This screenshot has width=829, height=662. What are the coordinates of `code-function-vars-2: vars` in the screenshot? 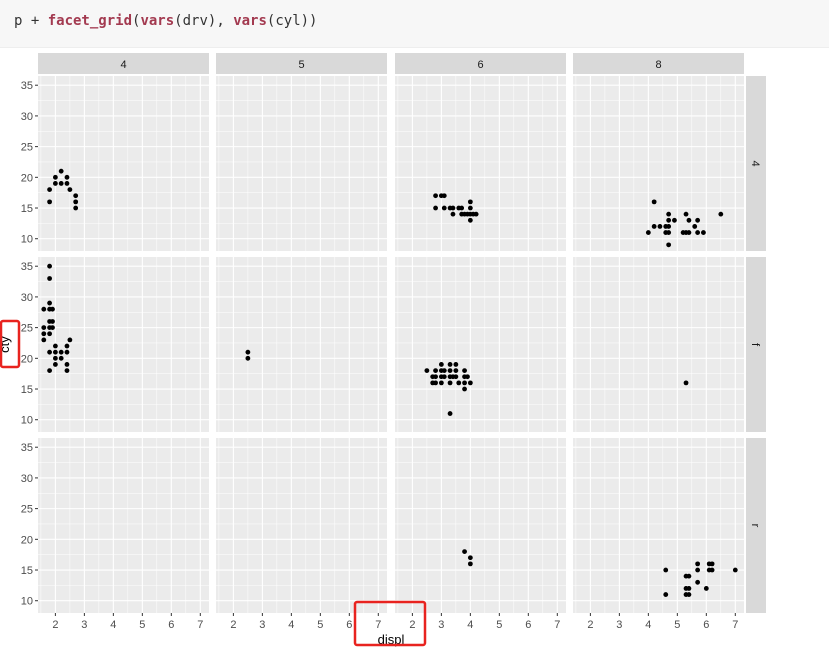 It's located at (250, 21).